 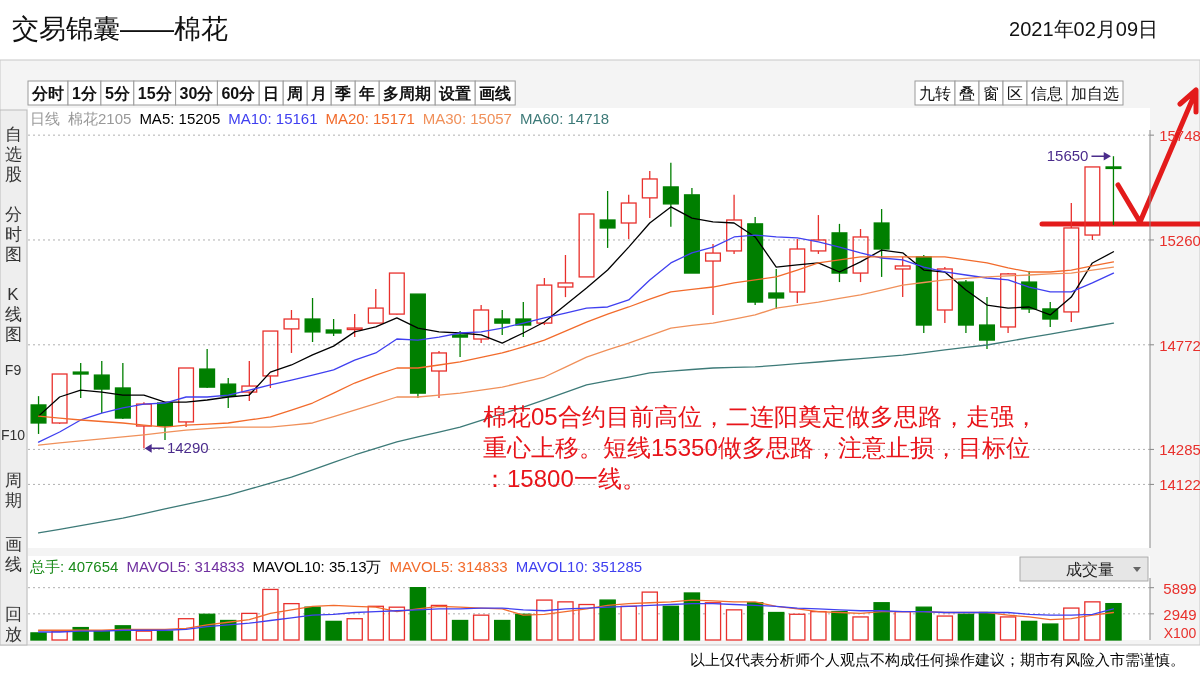 What do you see at coordinates (1180, 588) in the screenshot?
I see `y-tick-label: 5899` at bounding box center [1180, 588].